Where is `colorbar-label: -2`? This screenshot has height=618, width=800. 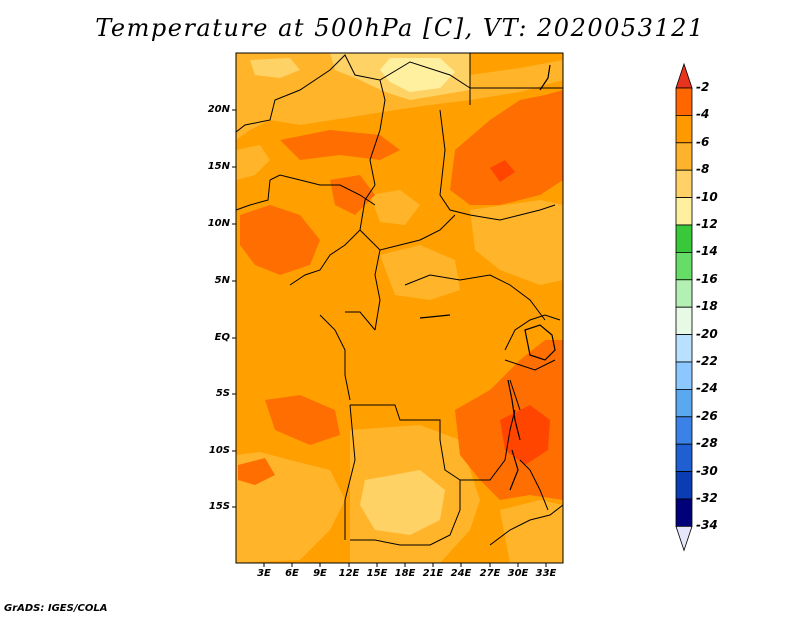 colorbar-label: -2 is located at coordinates (703, 87).